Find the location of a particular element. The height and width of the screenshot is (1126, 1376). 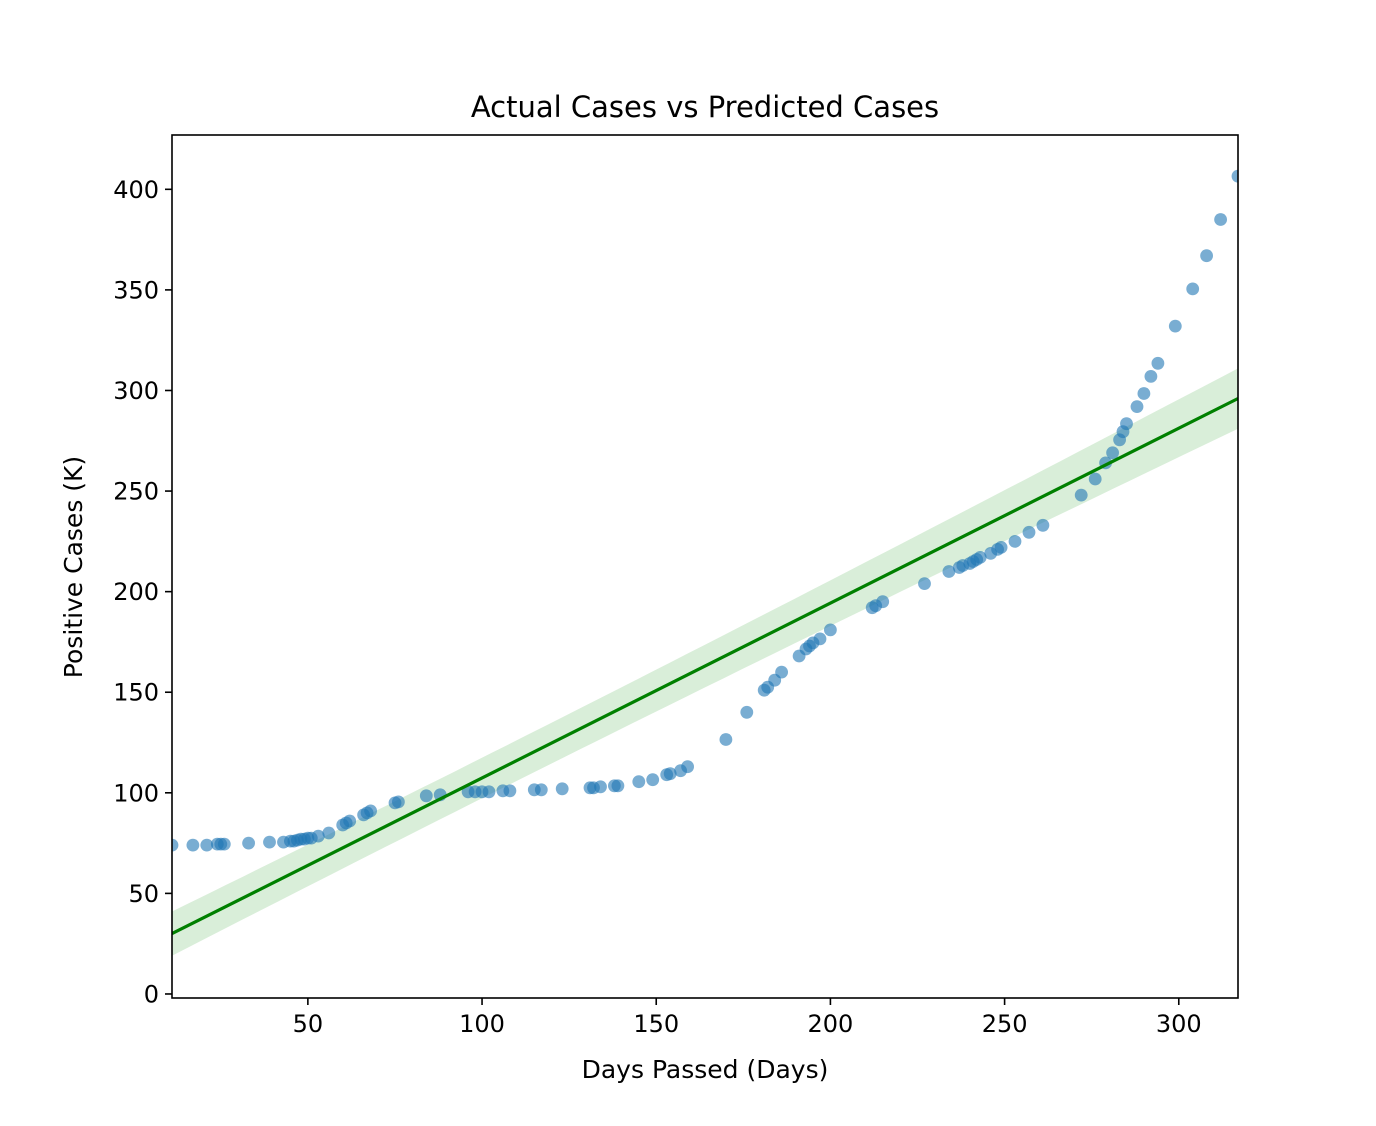

y-axis: 0 50 100 150 200 250 300 350 400 is located at coordinates (142, 592).